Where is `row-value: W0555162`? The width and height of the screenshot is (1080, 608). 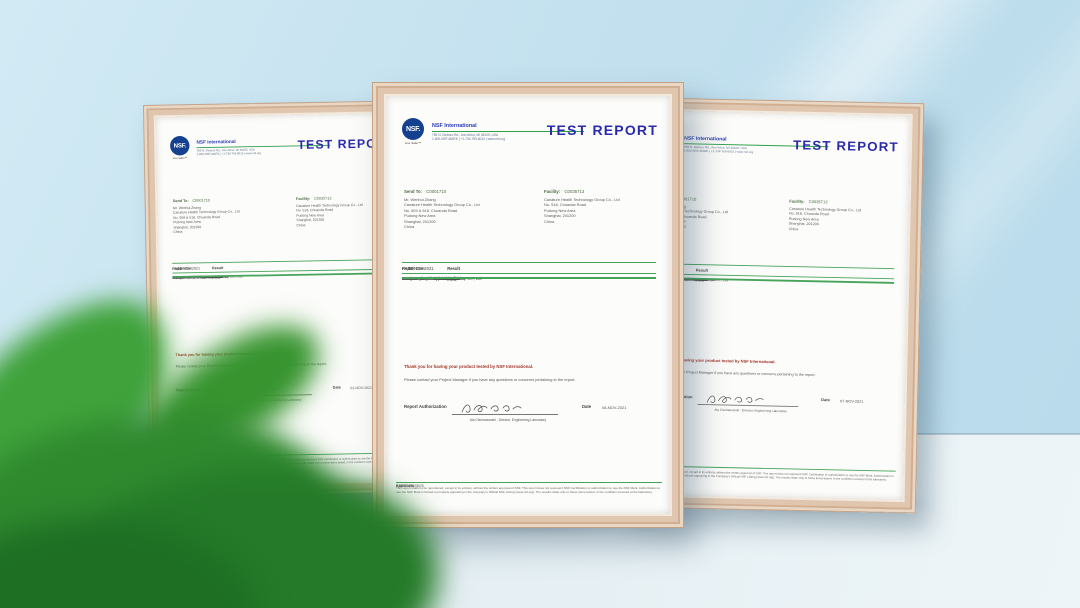 row-value: W0555162 is located at coordinates (412, 279).